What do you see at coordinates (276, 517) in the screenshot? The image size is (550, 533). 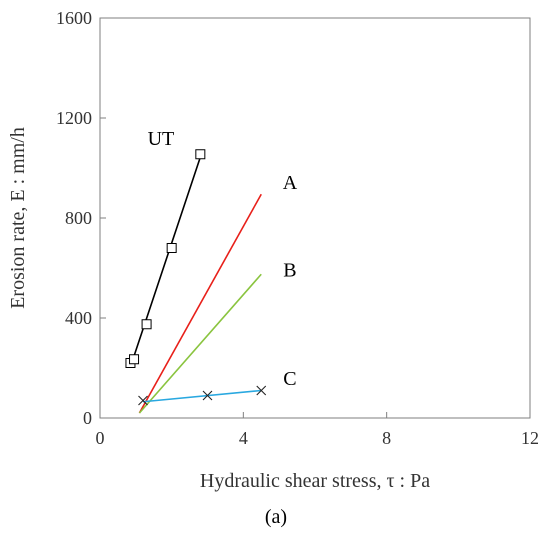 I see `panel-label: (a)` at bounding box center [276, 517].